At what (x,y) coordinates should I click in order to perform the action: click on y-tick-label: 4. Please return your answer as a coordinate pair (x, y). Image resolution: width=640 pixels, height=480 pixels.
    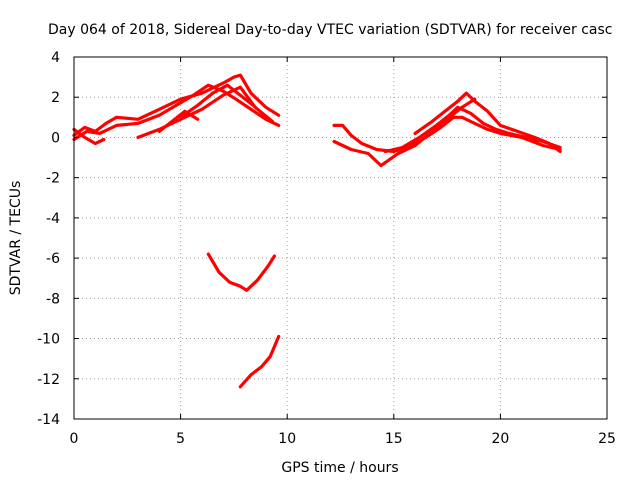
    Looking at the image, I should click on (55, 58).